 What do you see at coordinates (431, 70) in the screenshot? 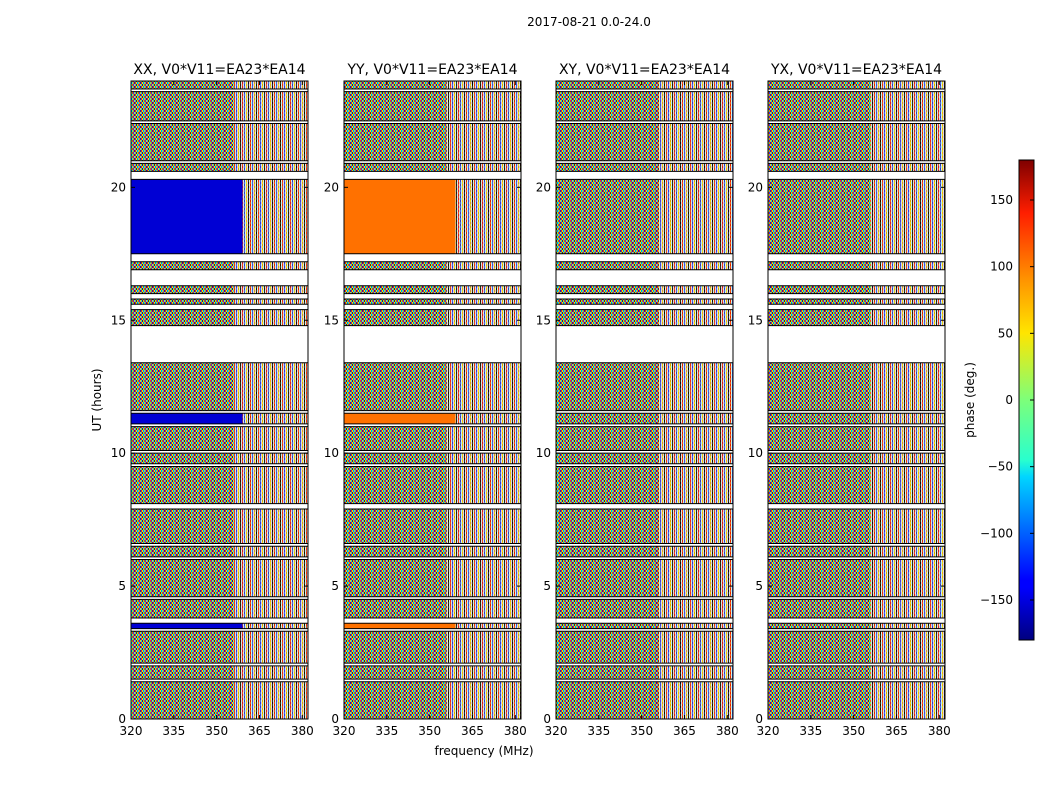
I see `panel-title: YY, V0*V11=EA23*EA14` at bounding box center [431, 70].